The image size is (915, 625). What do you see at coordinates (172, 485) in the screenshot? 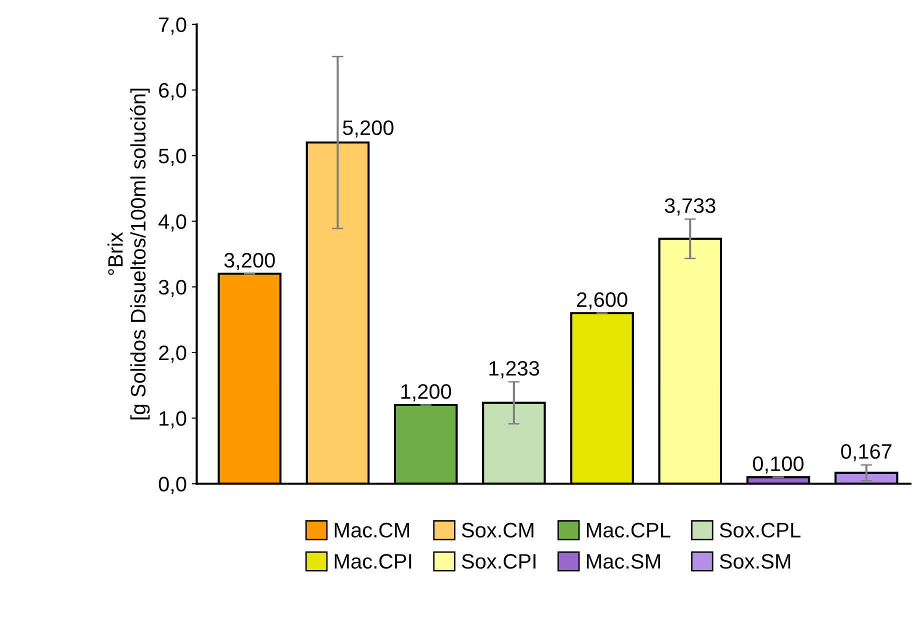
I see `y-tick-label: 0,0` at bounding box center [172, 485].